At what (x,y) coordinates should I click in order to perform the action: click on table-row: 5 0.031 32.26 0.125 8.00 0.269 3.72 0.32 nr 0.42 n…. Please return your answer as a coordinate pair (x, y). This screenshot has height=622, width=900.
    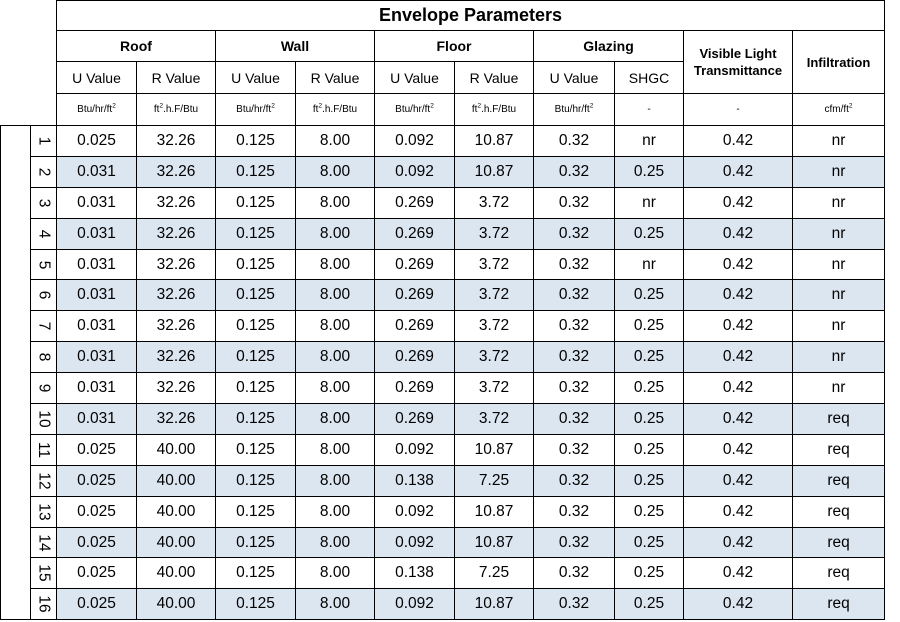
    Looking at the image, I should click on (443, 264).